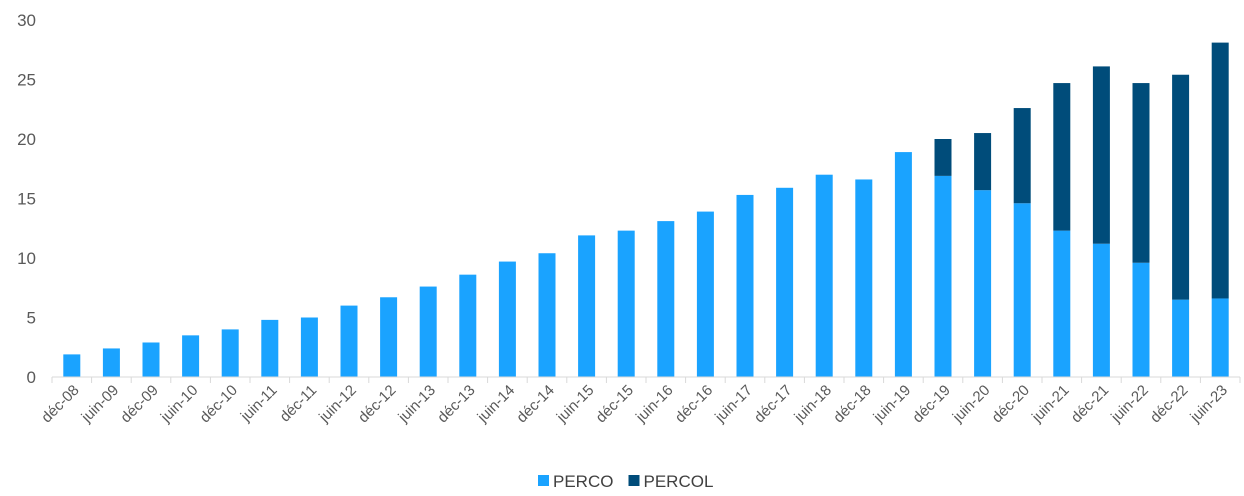  What do you see at coordinates (812, 404) in the screenshot?
I see `x-tick-label: juin-18` at bounding box center [812, 404].